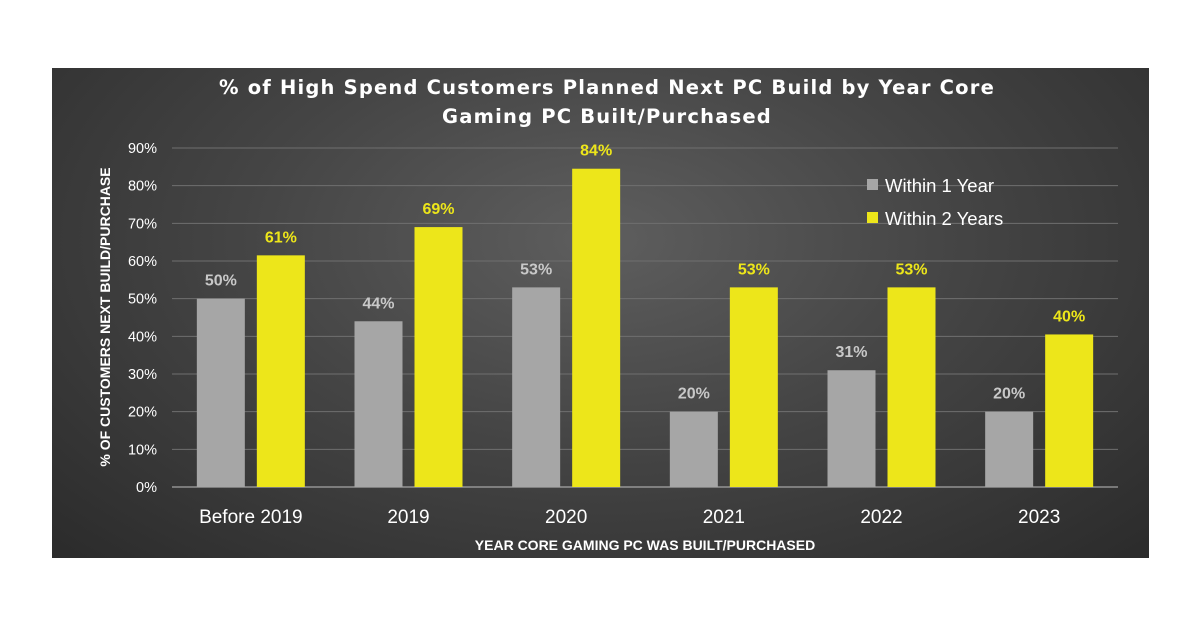  I want to click on x-tick-label: 2020, so click(566, 517).